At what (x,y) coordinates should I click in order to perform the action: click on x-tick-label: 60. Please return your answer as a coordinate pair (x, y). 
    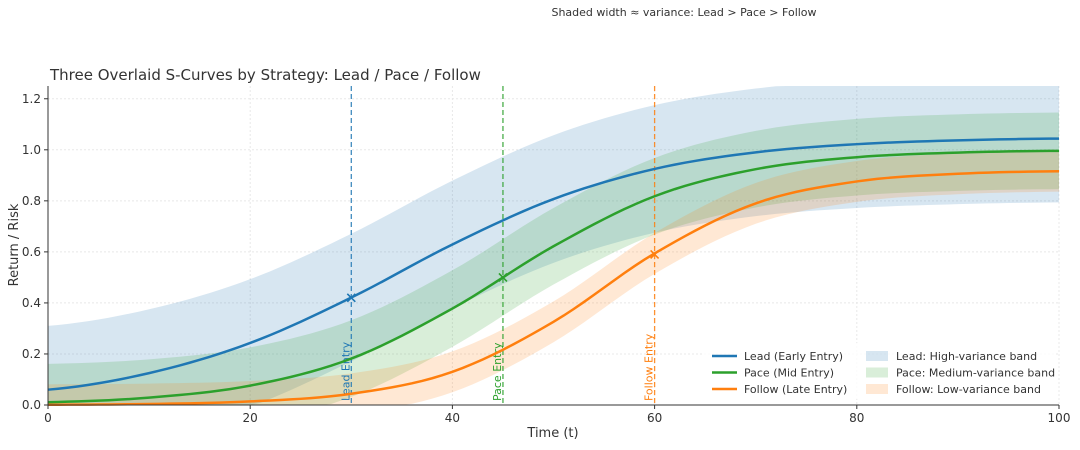
    Looking at the image, I should click on (654, 418).